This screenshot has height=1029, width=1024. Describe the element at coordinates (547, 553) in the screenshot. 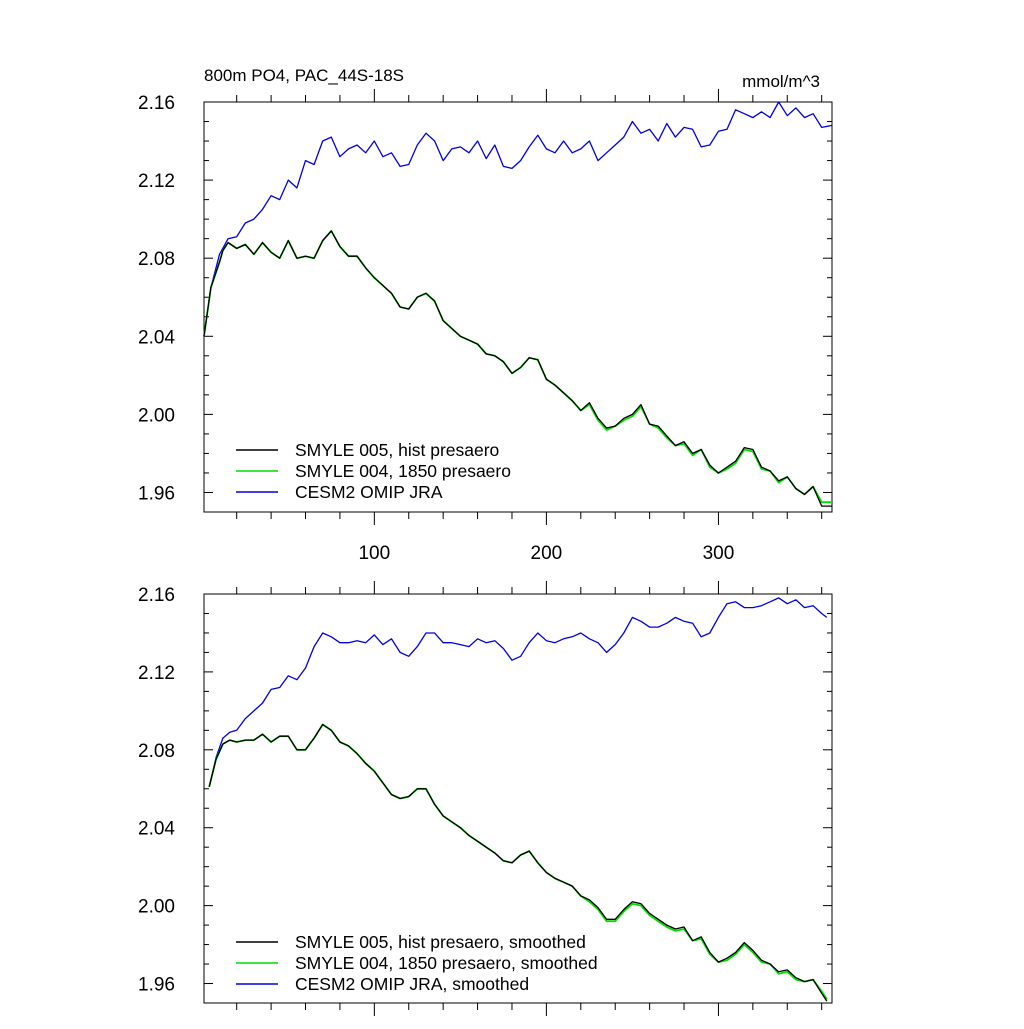

I see `x-tick-label: 200` at that location.